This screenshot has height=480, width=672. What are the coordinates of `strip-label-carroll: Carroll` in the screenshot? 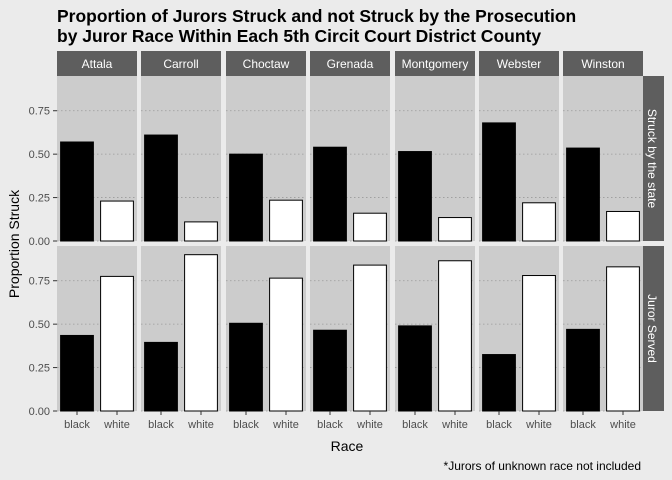 It's located at (180, 64).